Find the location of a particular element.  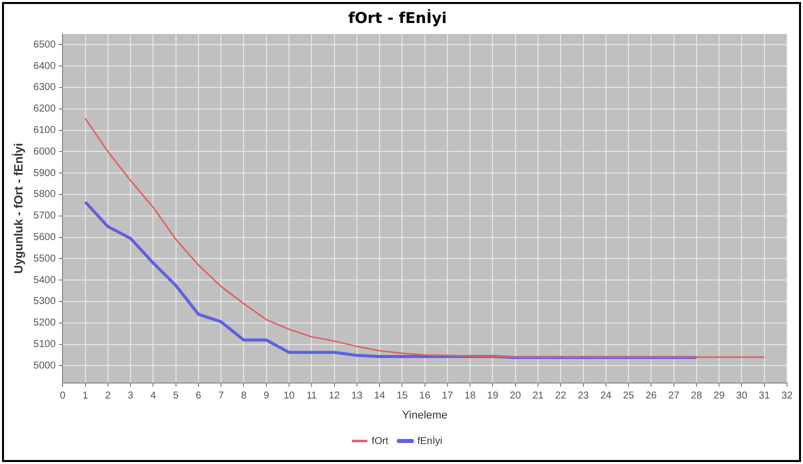

y-tick-label: 6200 is located at coordinates (44, 109).